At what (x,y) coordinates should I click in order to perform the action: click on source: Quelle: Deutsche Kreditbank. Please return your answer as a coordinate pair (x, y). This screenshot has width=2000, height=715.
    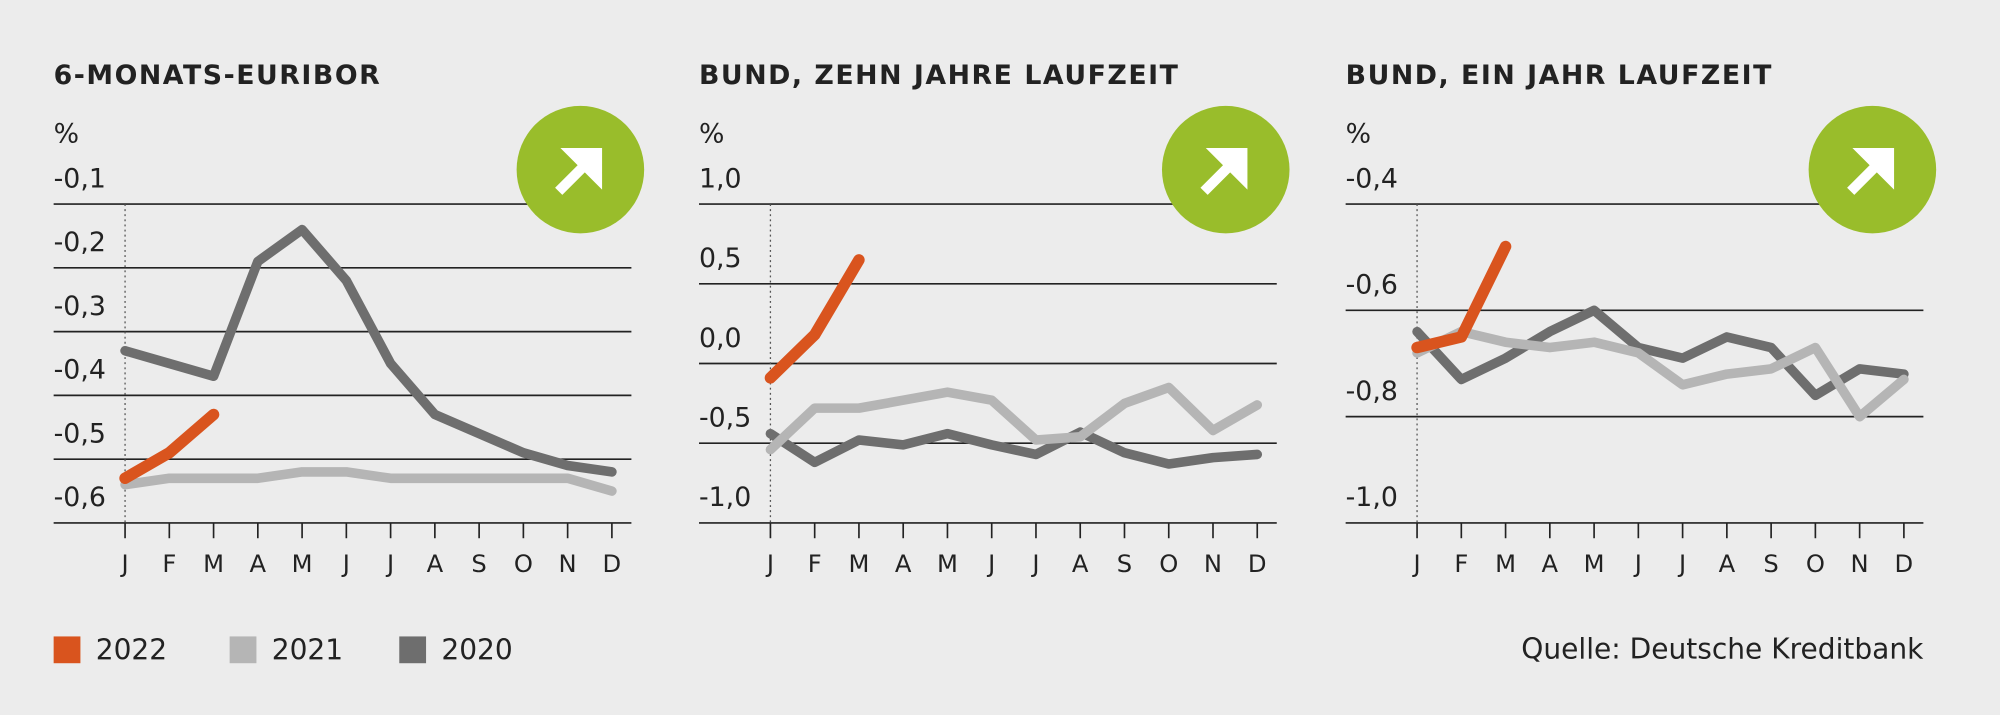
    Looking at the image, I should click on (1722, 648).